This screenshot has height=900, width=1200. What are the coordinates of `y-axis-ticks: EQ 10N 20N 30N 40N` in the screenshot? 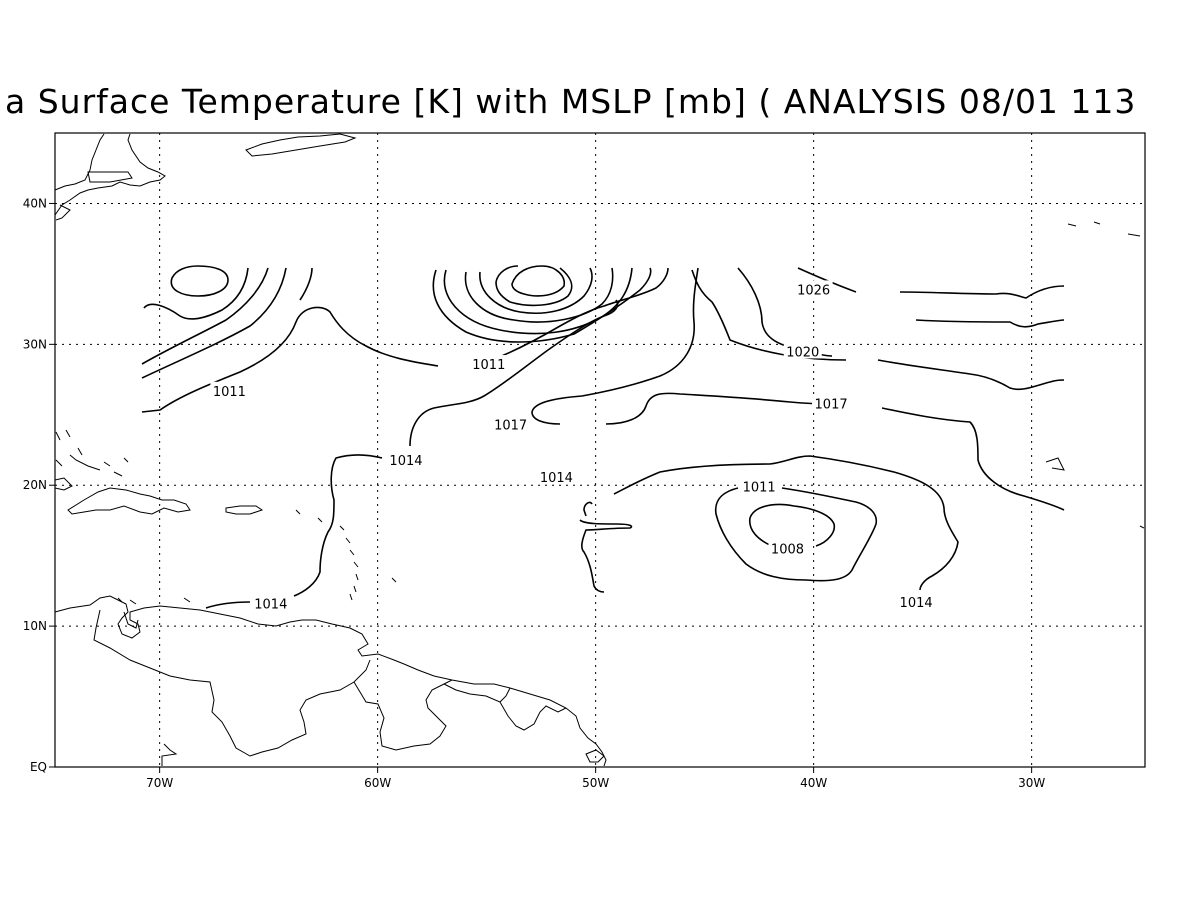 It's located at (39, 485).